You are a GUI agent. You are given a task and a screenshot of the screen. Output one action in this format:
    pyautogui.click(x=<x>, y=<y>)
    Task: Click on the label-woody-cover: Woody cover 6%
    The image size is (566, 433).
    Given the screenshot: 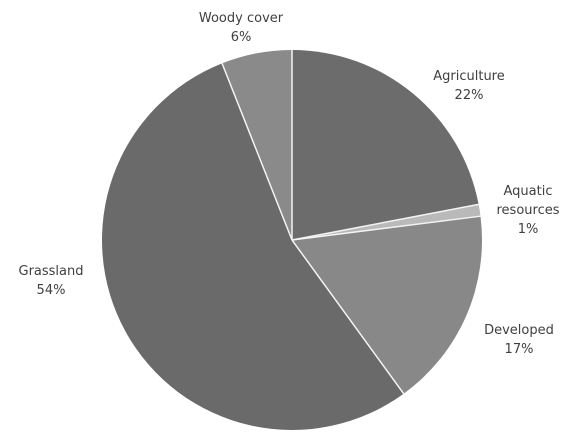 What is the action you would take?
    pyautogui.click(x=241, y=28)
    